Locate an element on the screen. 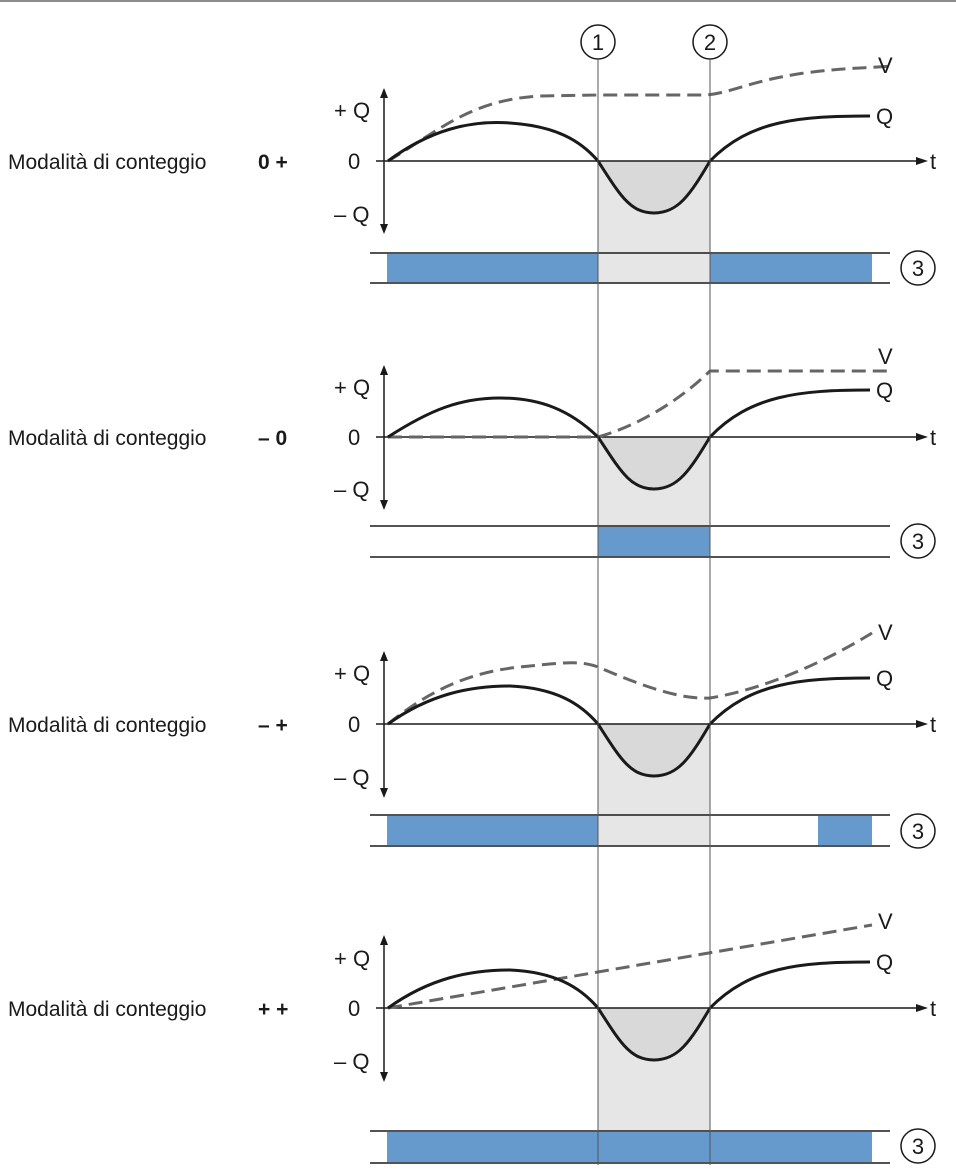  marker-2: 2 is located at coordinates (710, 42).